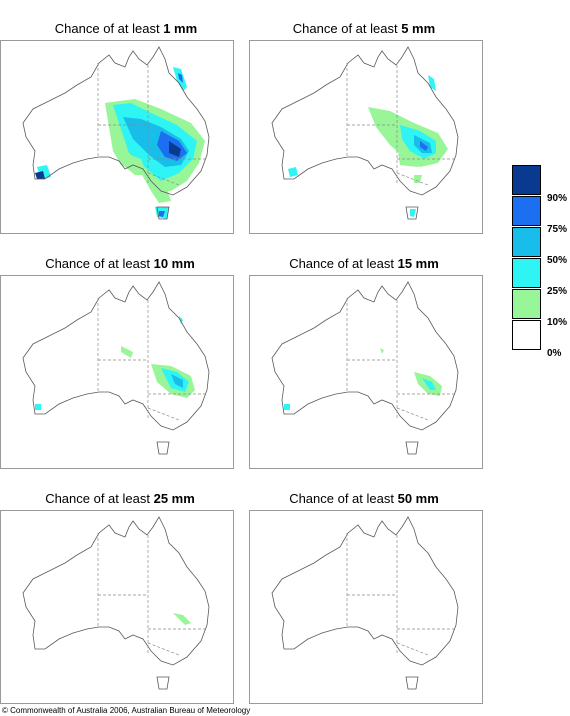 This screenshot has width=570, height=716. Describe the element at coordinates (418, 498) in the screenshot. I see `title-amount: 50 mm` at that location.